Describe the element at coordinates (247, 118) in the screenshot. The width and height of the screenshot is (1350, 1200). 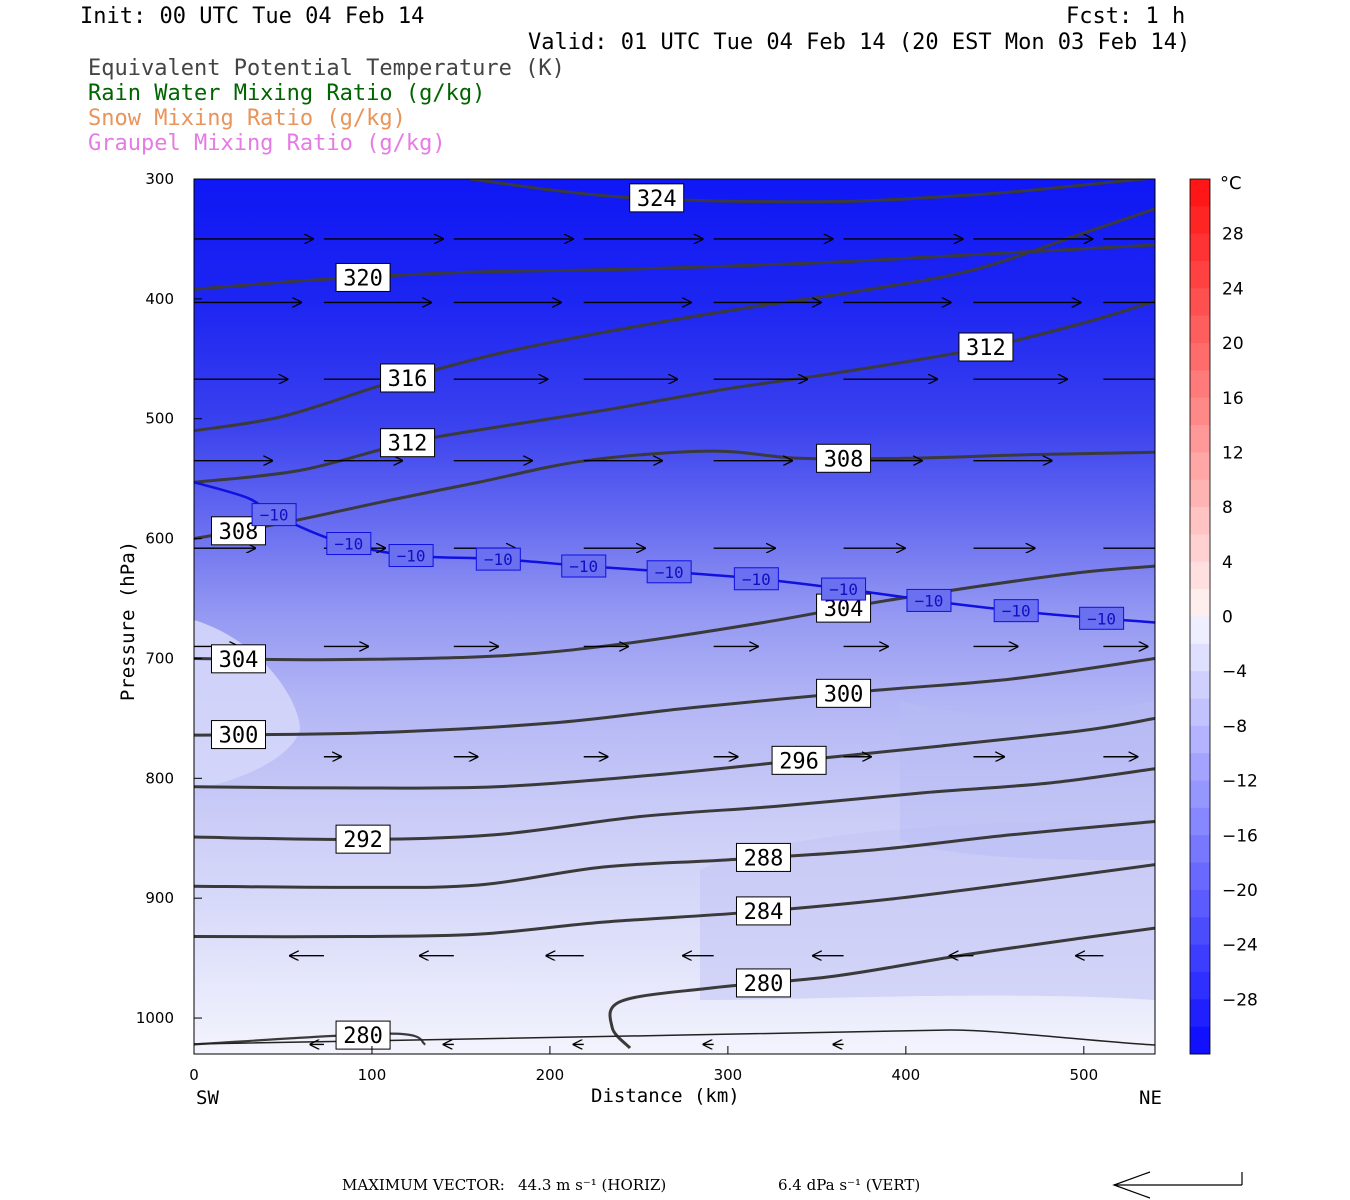
I see `legend-snow: Snow Mixing Ratio (g/kg)` at that location.